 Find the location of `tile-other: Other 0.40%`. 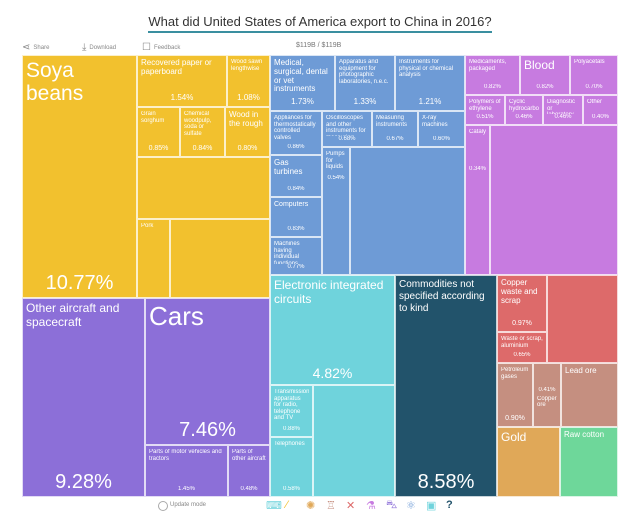

tile-other: Other 0.40% is located at coordinates (600, 110).